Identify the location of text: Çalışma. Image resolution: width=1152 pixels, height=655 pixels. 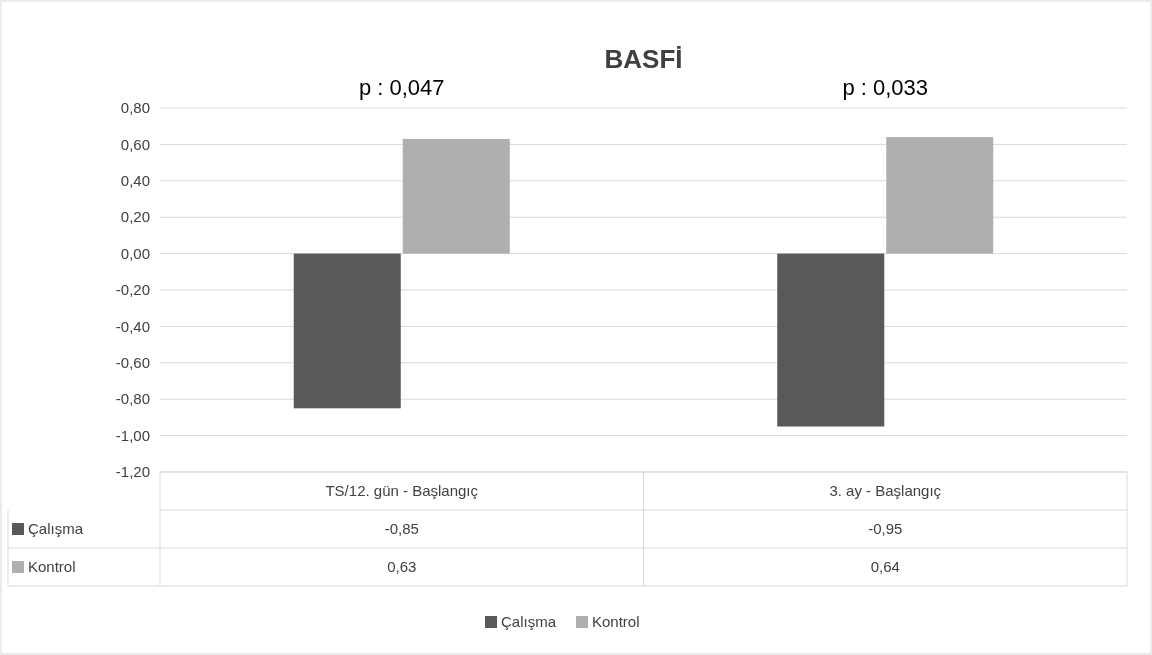
(56, 529).